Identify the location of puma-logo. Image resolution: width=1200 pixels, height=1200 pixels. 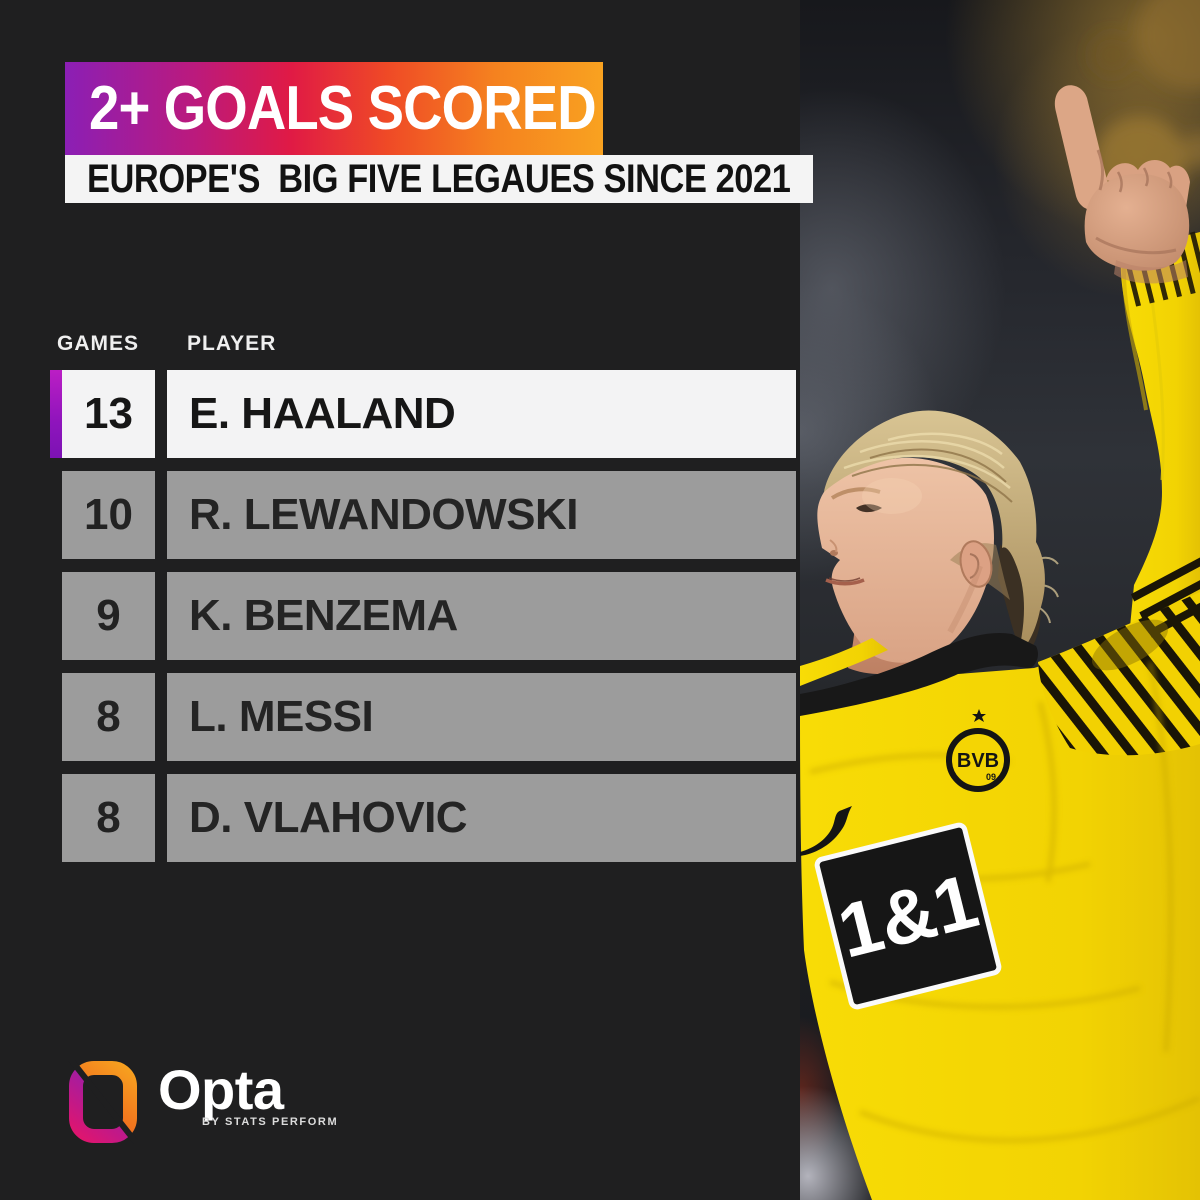
(826, 831).